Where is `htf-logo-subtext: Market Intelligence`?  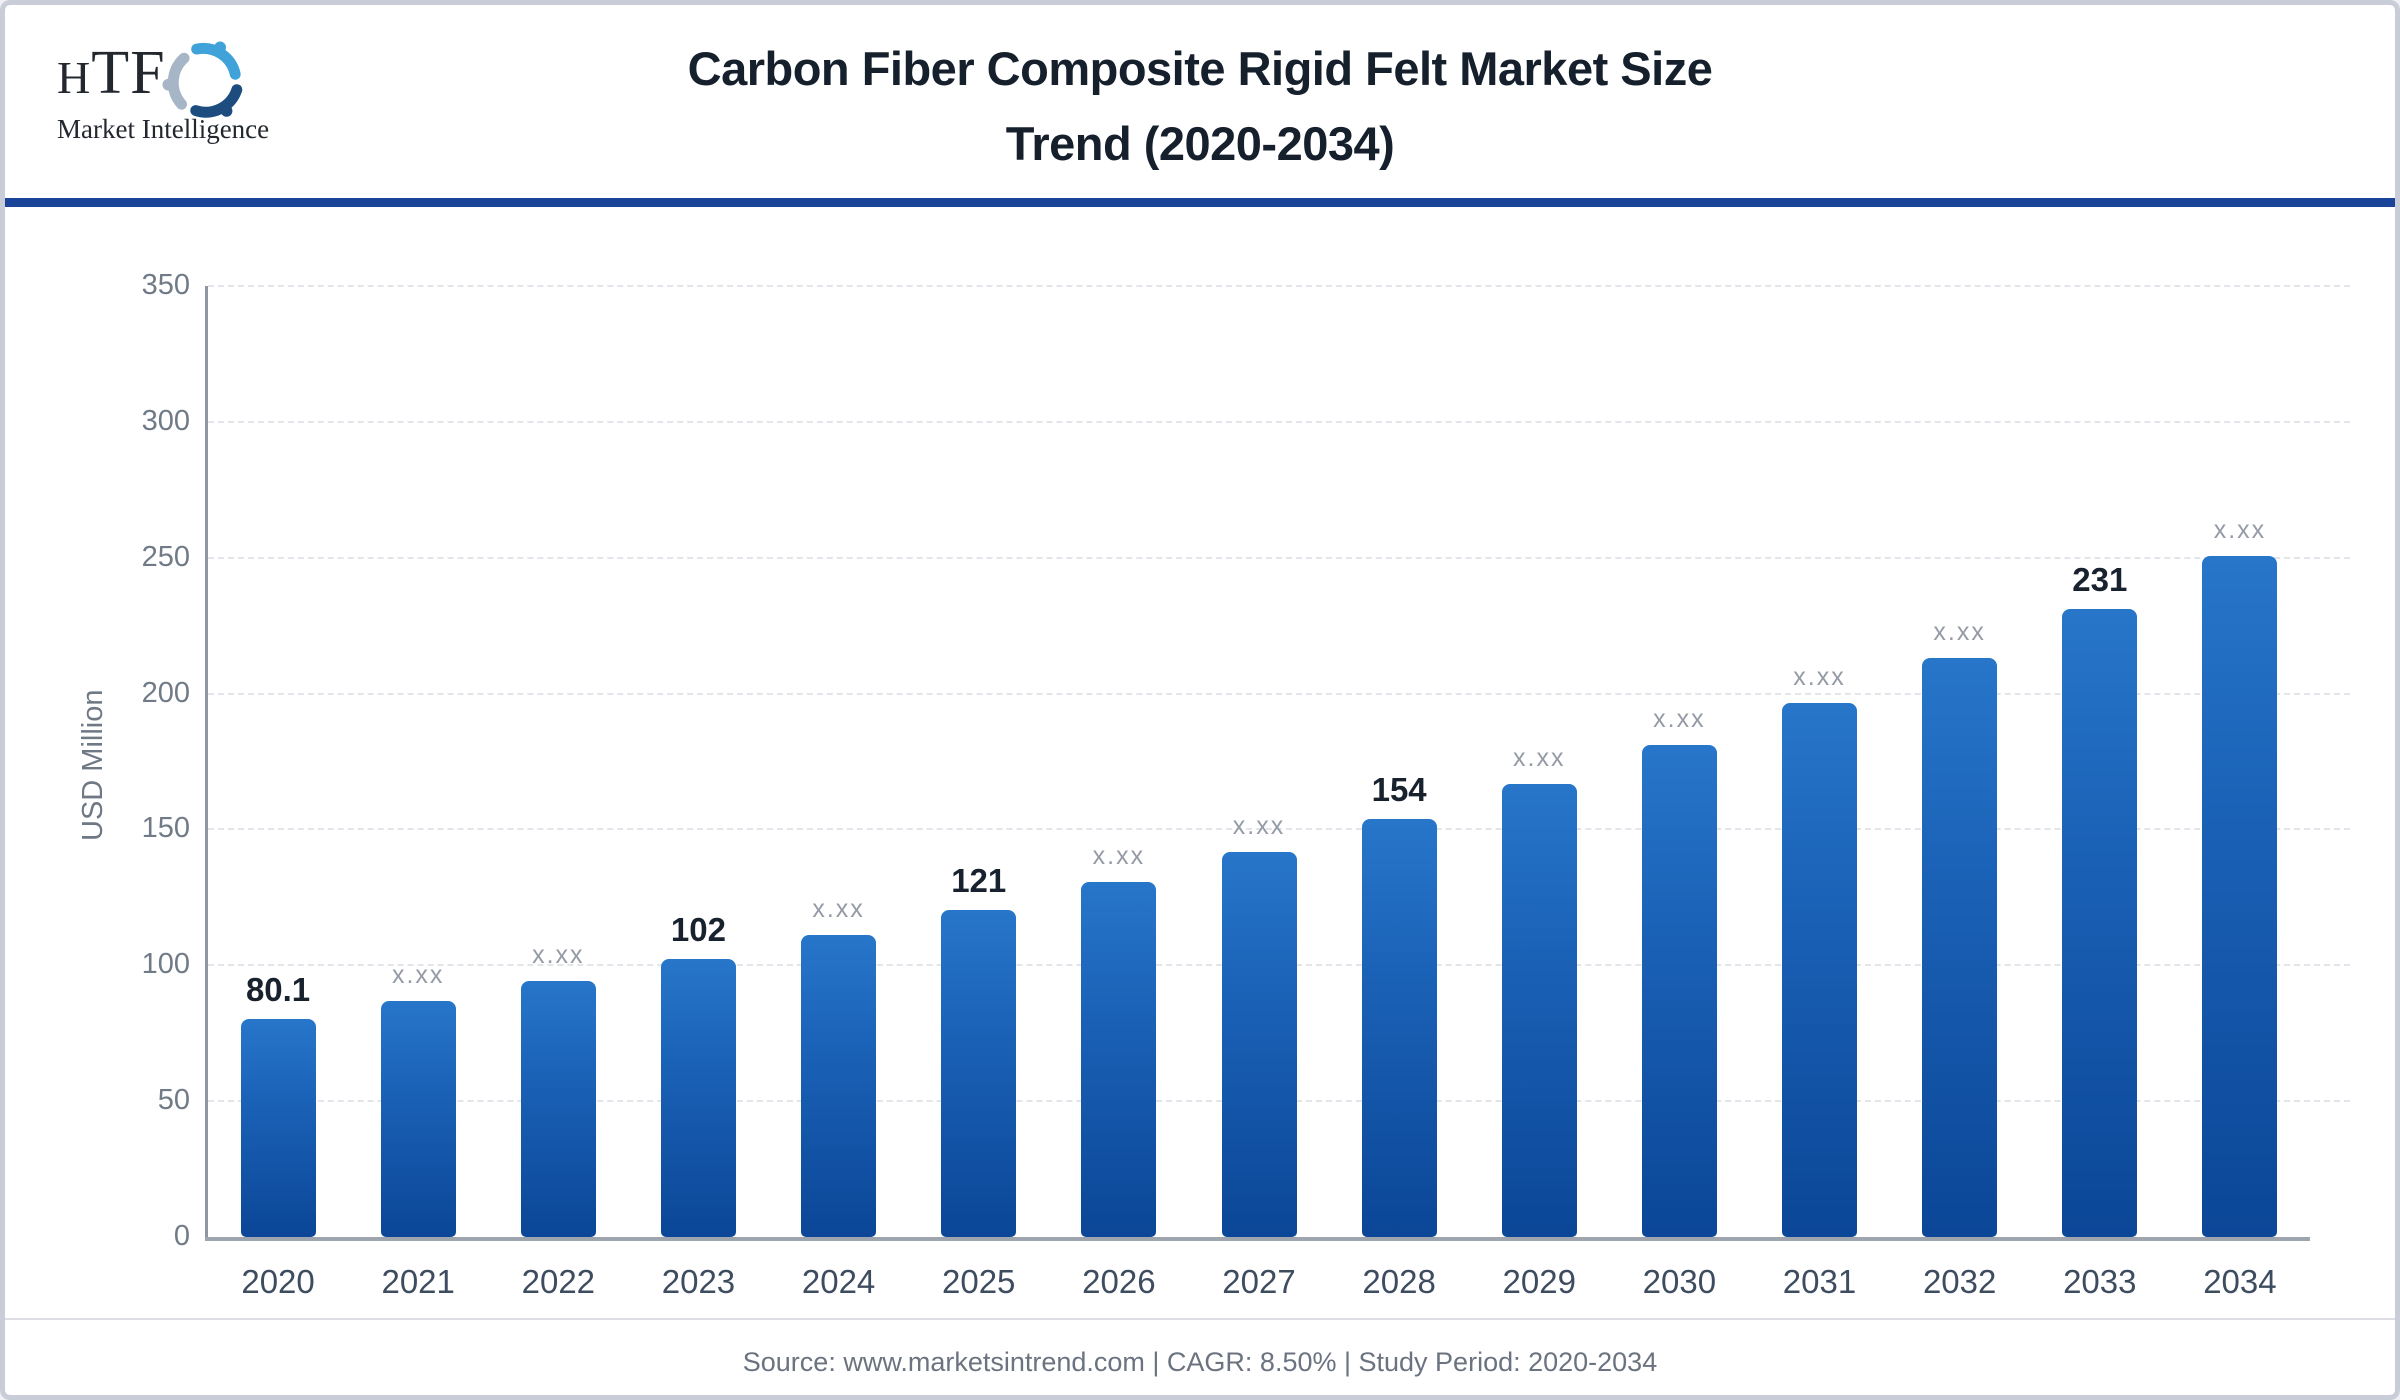 htf-logo-subtext: Market Intelligence is located at coordinates (163, 129).